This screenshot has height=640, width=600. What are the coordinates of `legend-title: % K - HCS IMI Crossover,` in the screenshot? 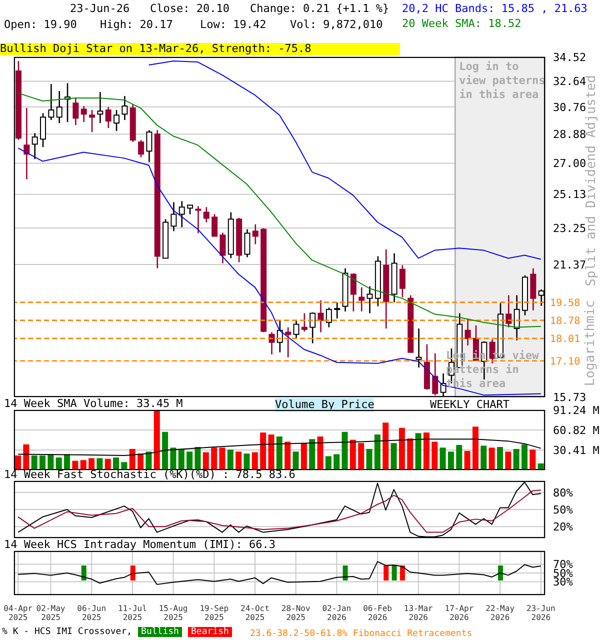 It's located at (67, 632).